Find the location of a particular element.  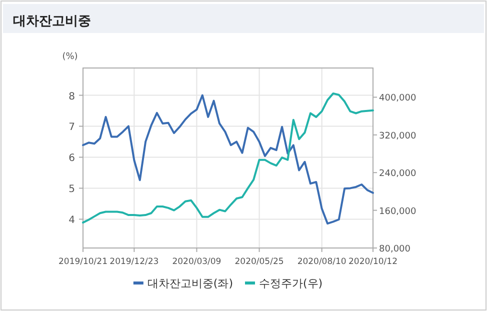

x-tick-label: 2019/10/21 is located at coordinates (83, 262).